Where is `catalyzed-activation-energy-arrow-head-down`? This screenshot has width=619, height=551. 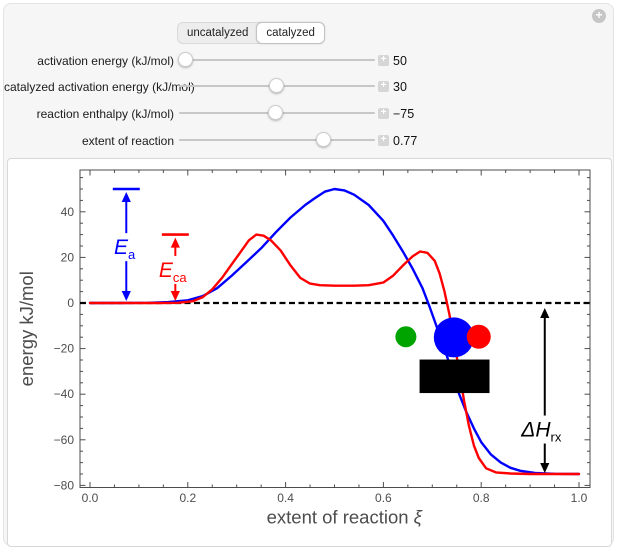 catalyzed-activation-energy-arrow-head-down is located at coordinates (175, 296).